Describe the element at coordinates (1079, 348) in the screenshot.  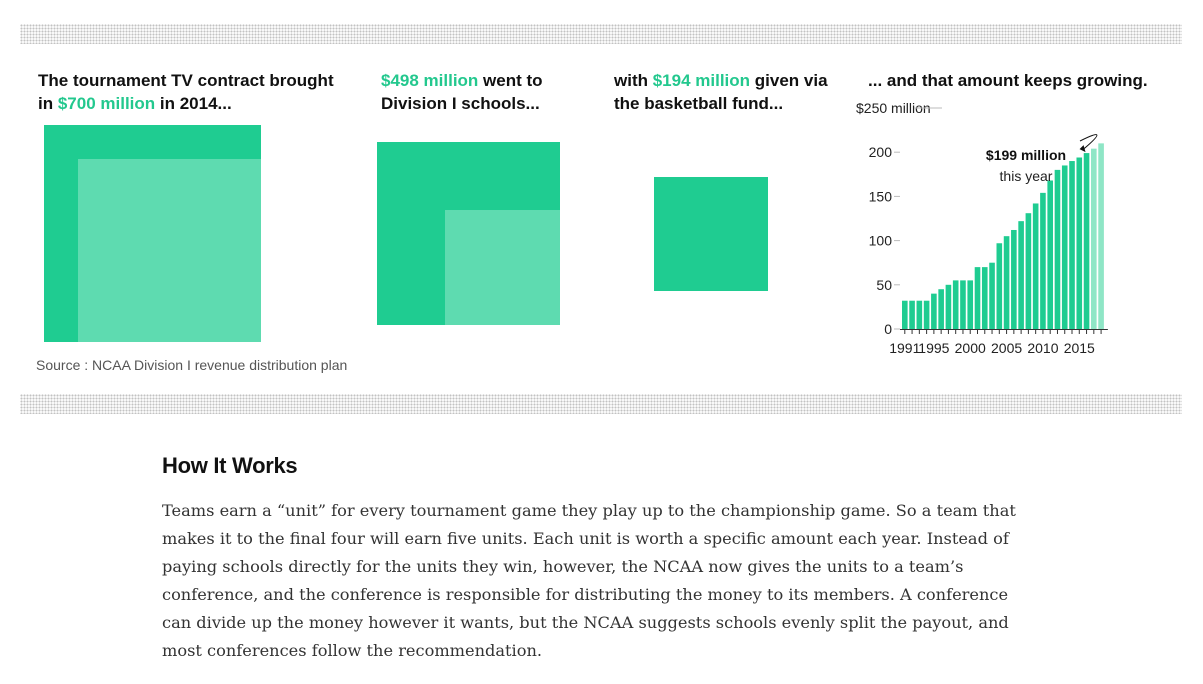
I see `x-tick-label: 2015` at that location.